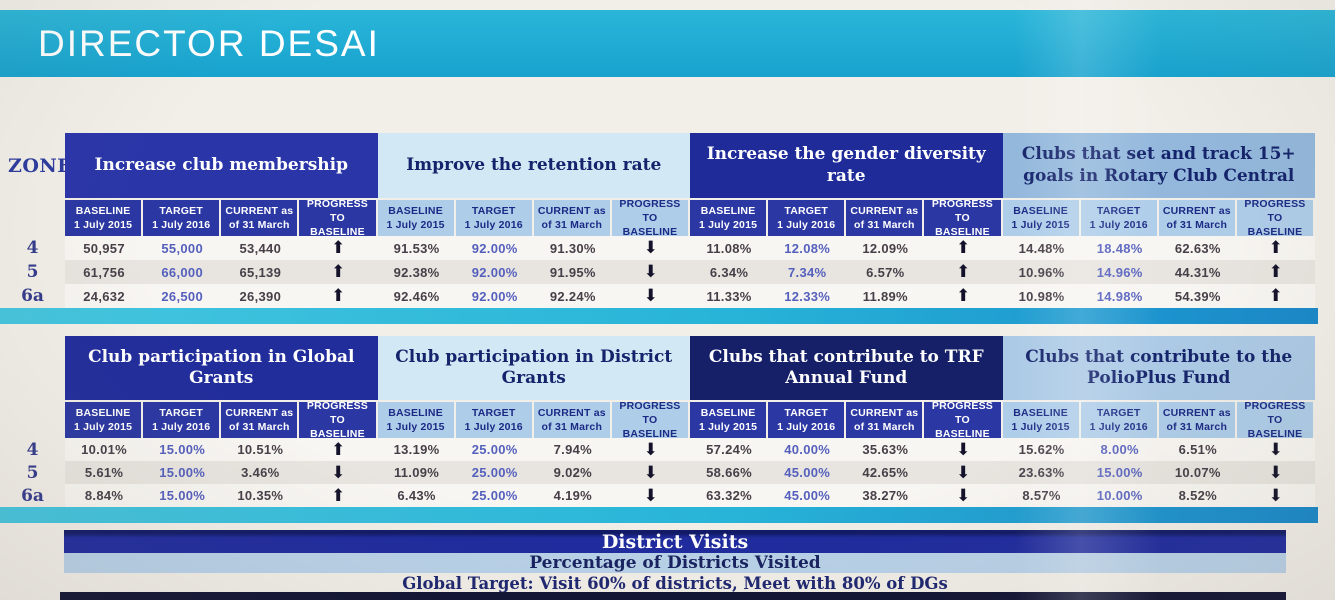 This screenshot has width=1335, height=600. What do you see at coordinates (32, 248) in the screenshot?
I see `zone-label: 4` at bounding box center [32, 248].